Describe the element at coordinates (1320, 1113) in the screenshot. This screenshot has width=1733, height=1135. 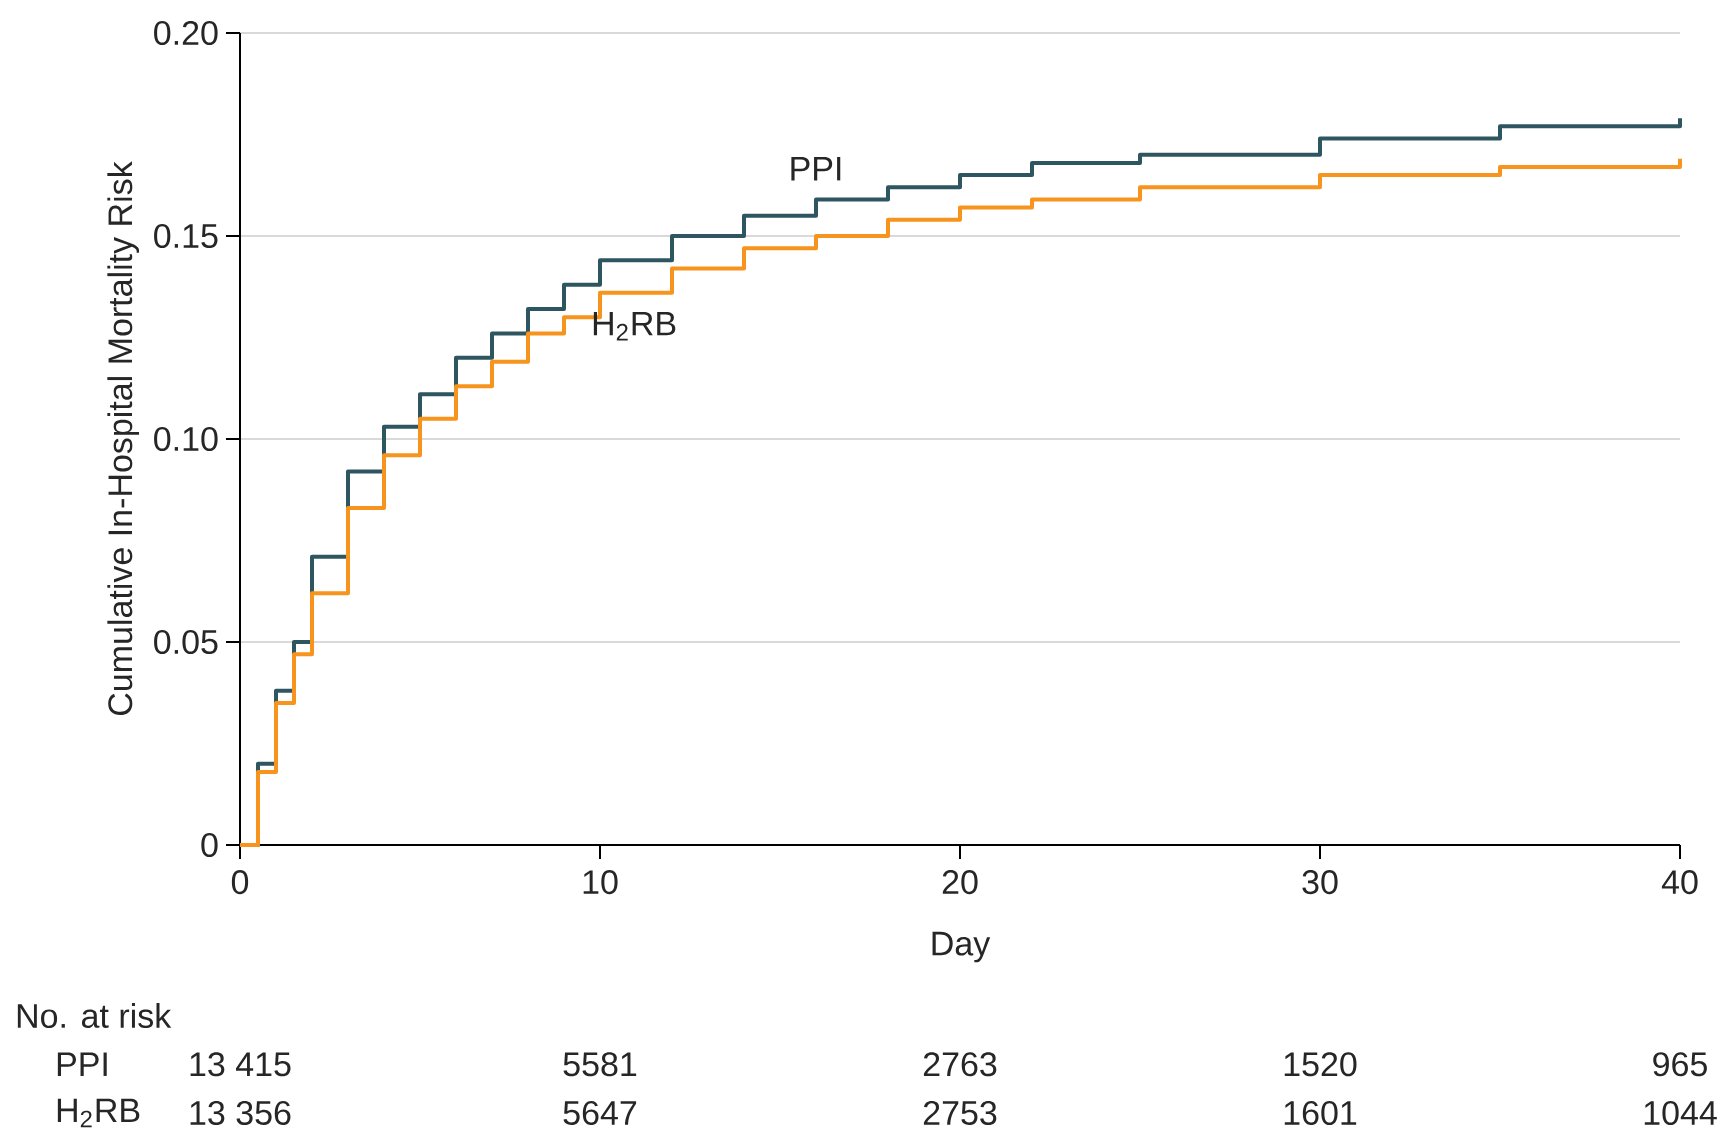
I see `text: 1601` at that location.